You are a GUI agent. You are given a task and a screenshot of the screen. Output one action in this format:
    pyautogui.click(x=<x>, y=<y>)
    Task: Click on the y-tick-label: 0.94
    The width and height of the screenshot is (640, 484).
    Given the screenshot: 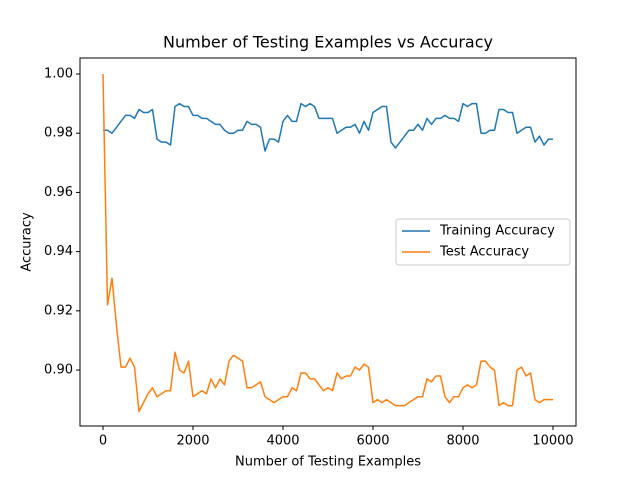 What is the action you would take?
    pyautogui.click(x=58, y=251)
    